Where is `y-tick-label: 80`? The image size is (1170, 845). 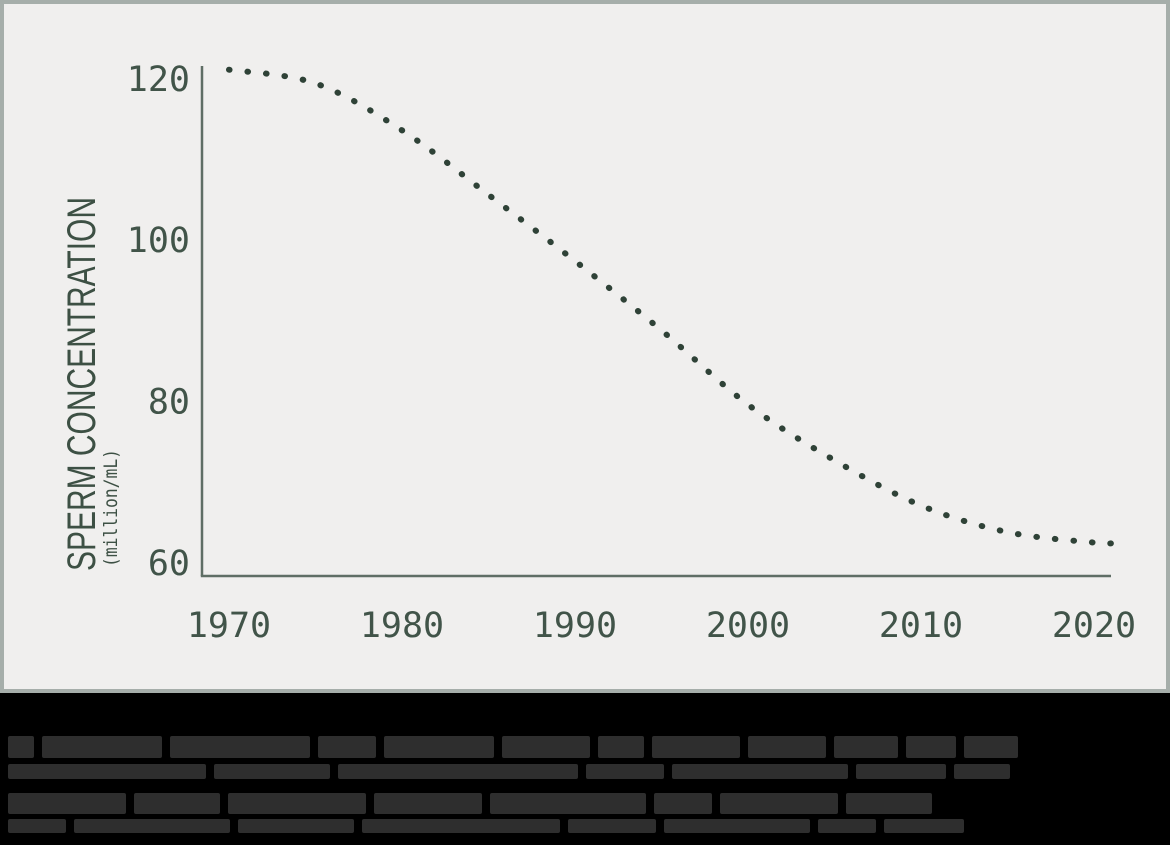 y-tick-label: 80 is located at coordinates (169, 403).